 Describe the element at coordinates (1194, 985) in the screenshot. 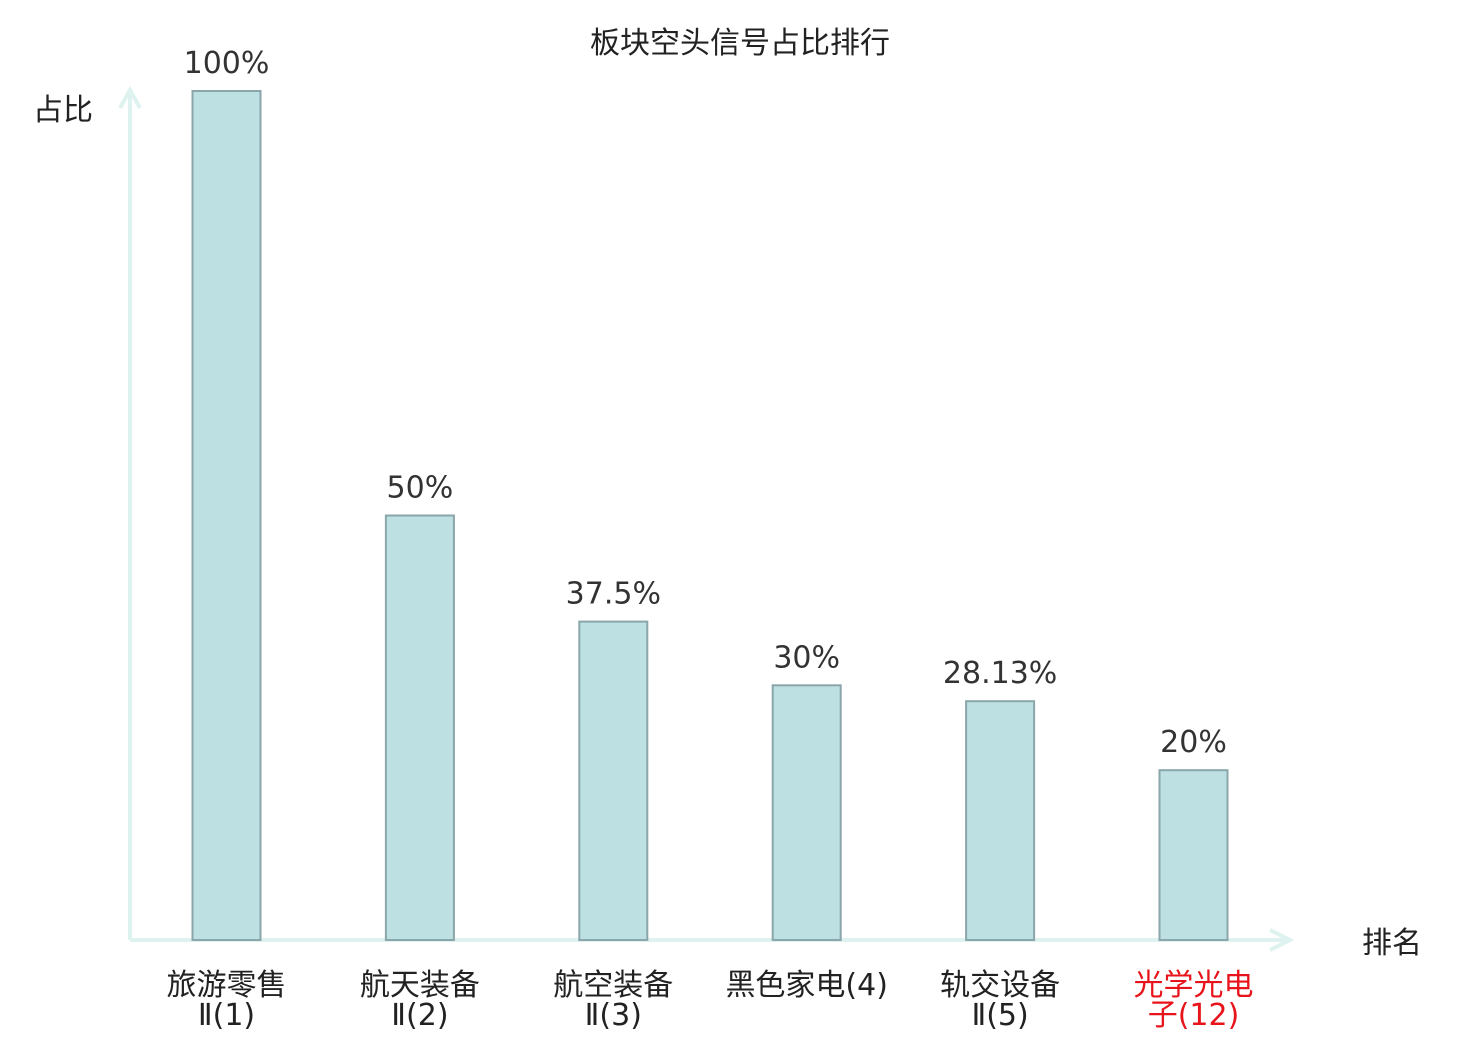

I see `x-tick-label-6: 光学光电` at that location.